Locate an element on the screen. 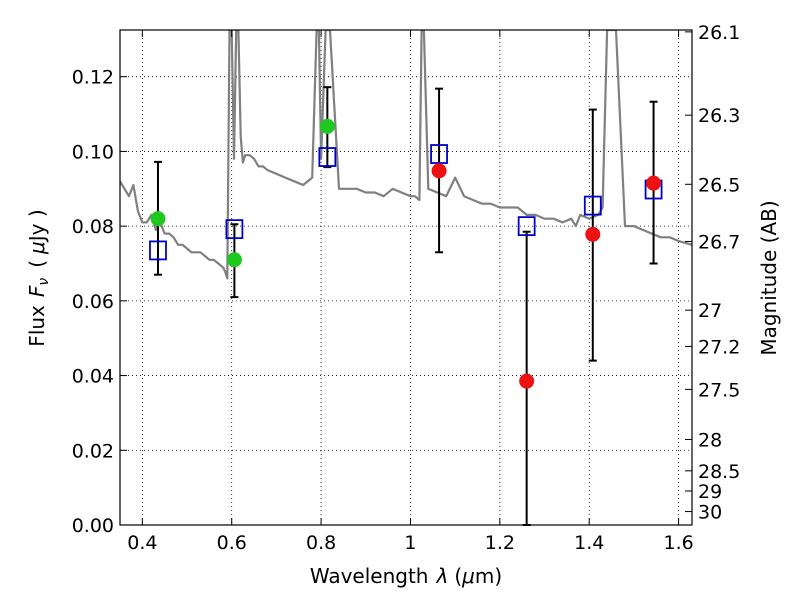 This screenshot has height=600, width=800. y-axis-label: Flux Fν ( μJy ) is located at coordinates (38, 277).